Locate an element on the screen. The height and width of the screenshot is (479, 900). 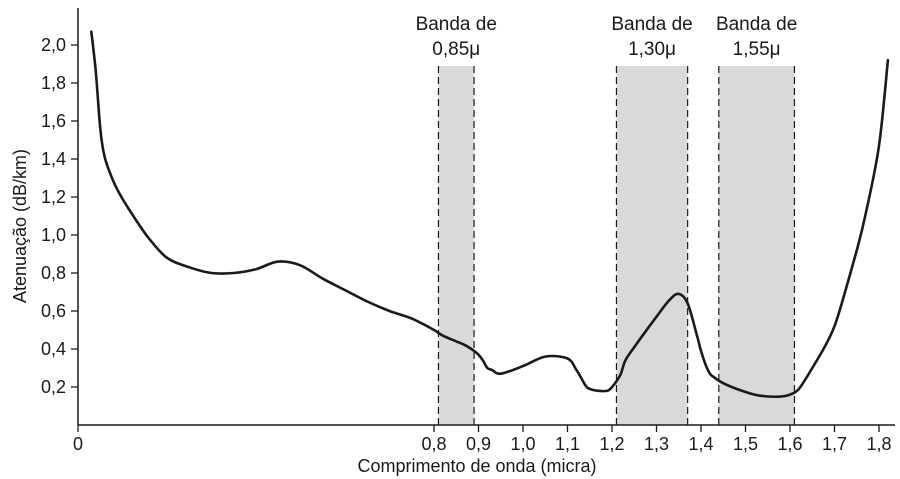
x-tick-label: 1,0 is located at coordinates (522, 444).